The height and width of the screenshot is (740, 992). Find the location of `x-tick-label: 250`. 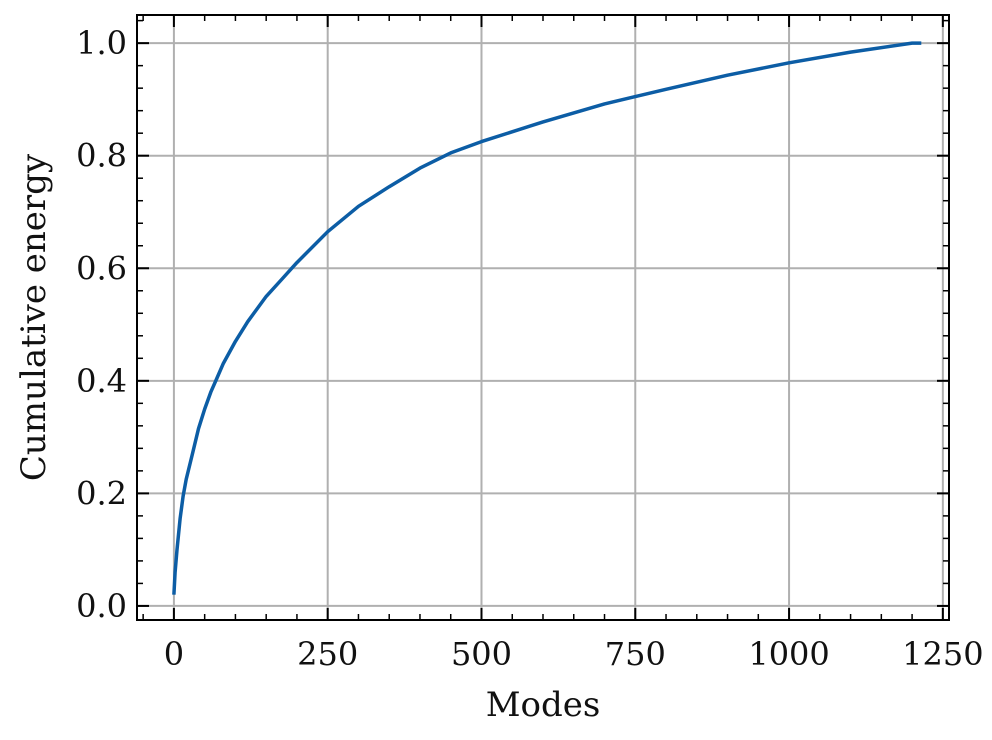

x-tick-label: 250 is located at coordinates (327, 654).